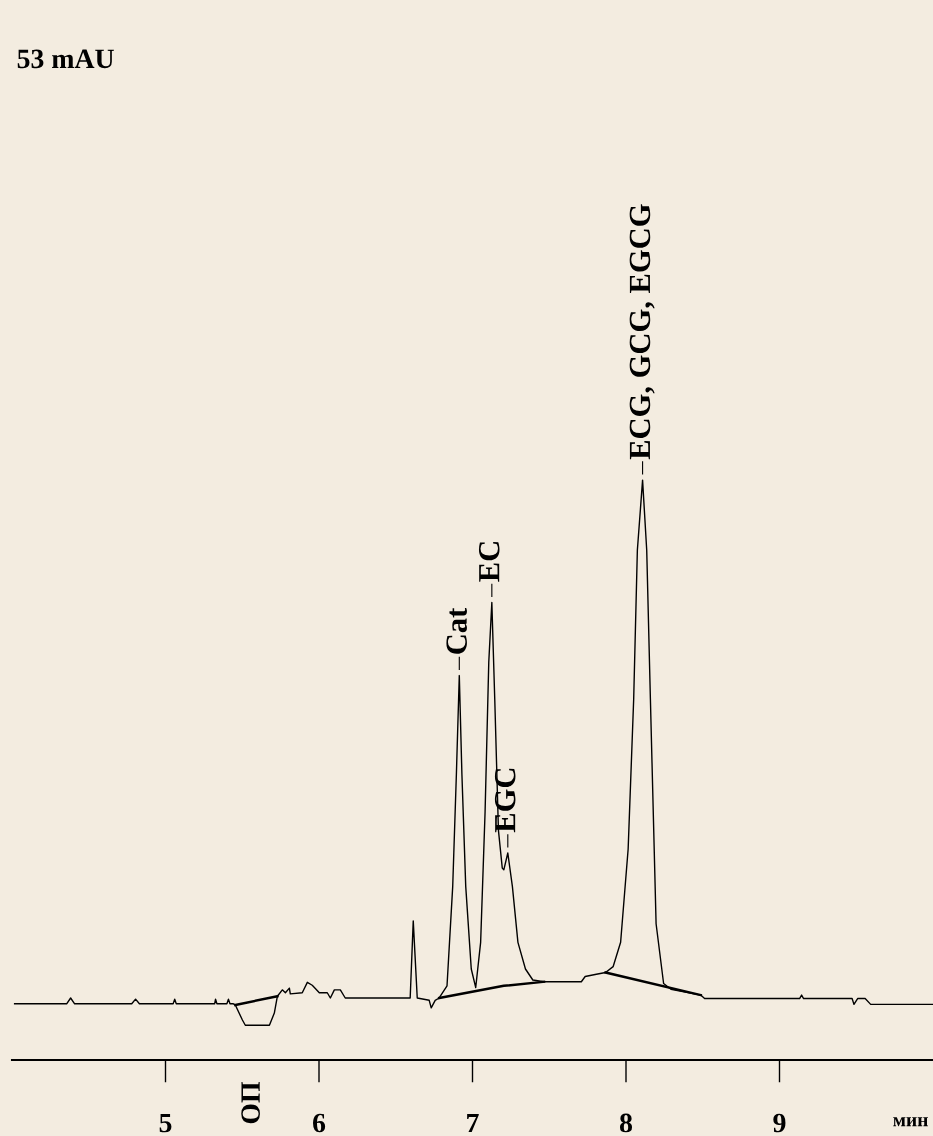 This screenshot has width=933, height=1136. Describe the element at coordinates (489, 562) in the screenshot. I see `annotation: EC` at that location.